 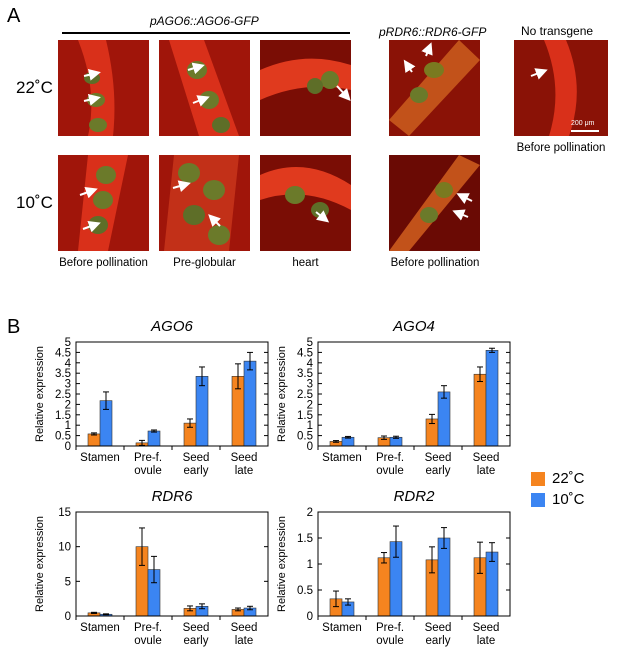 What do you see at coordinates (538, 499) in the screenshot?
I see `legend-swatch-10c` at bounding box center [538, 499].